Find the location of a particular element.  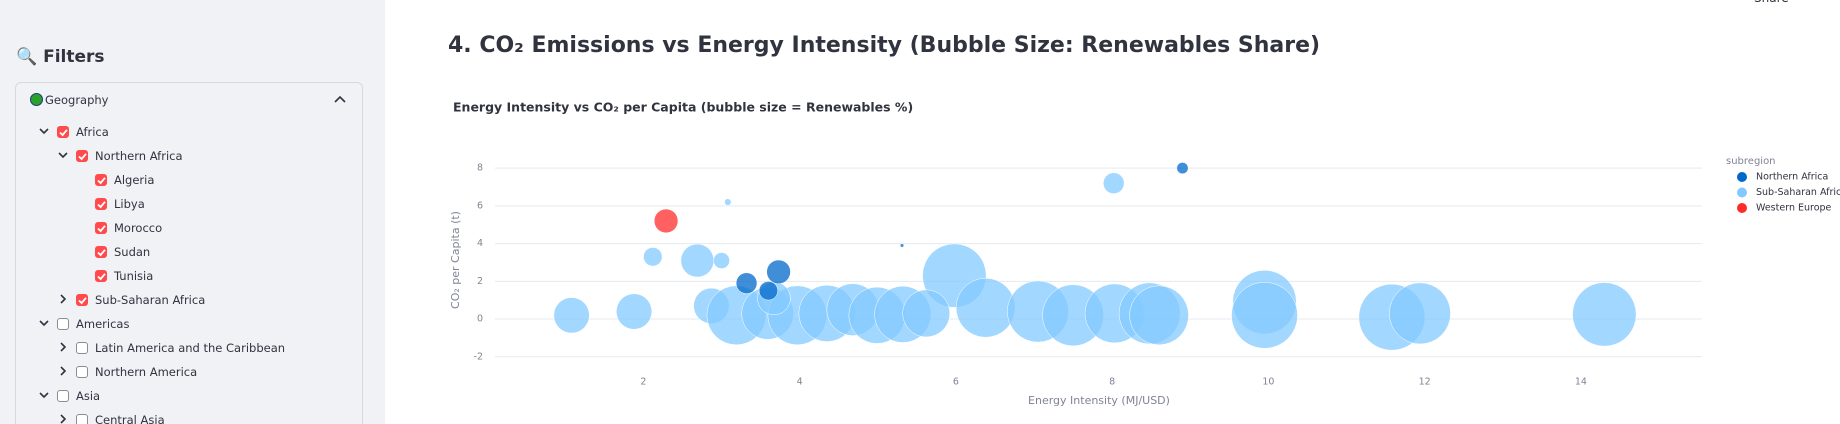

node-label: Northern America is located at coordinates (146, 372).